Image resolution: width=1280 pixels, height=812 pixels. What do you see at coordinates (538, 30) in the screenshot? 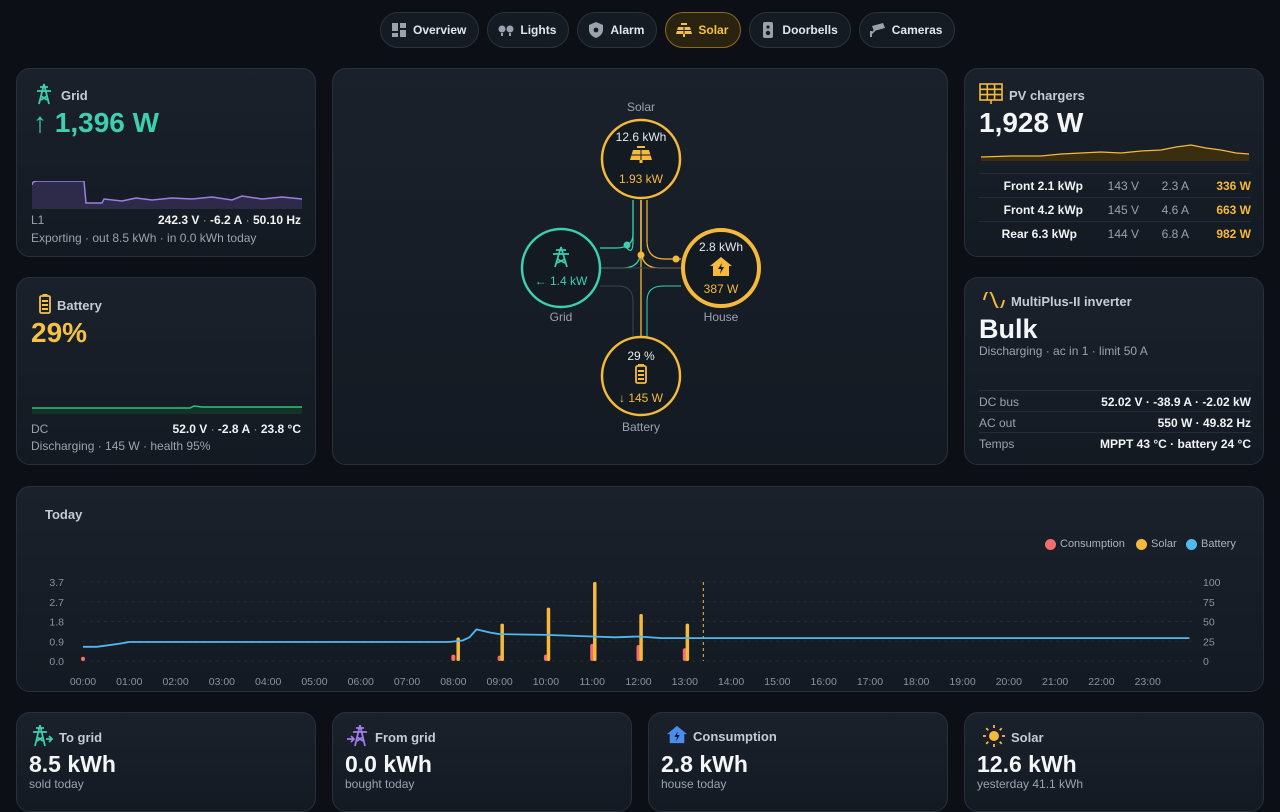
I see `tab-lights-label: Lights` at bounding box center [538, 30].